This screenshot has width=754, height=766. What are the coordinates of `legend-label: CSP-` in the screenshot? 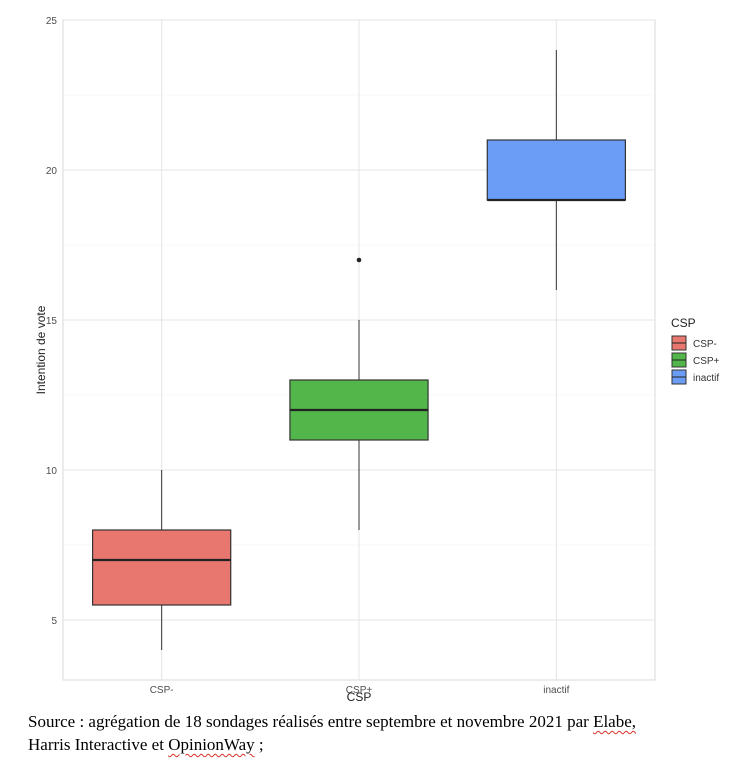 It's located at (705, 344).